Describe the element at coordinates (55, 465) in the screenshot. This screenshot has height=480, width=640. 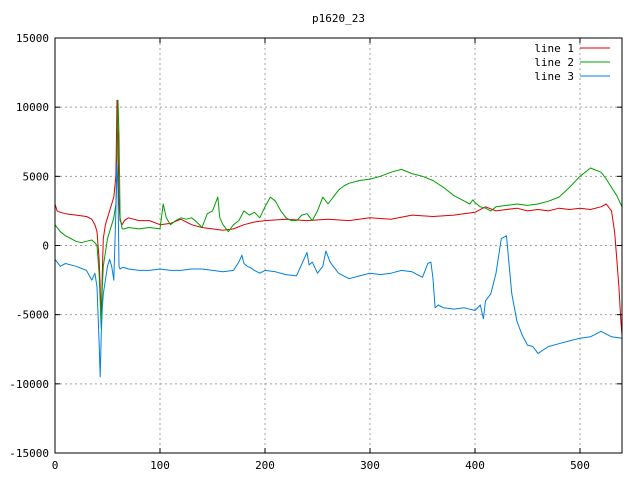
I see `x-tick-label: 0` at that location.